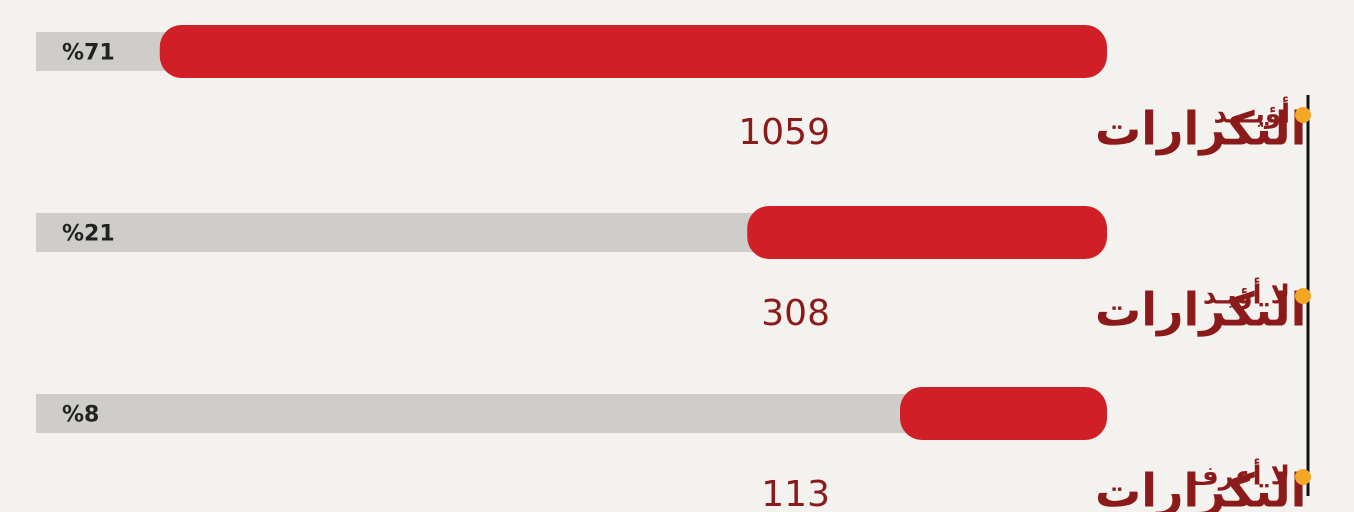  What do you see at coordinates (1251, 113) in the screenshot?
I see `category-label: أؤيـــد` at bounding box center [1251, 113].